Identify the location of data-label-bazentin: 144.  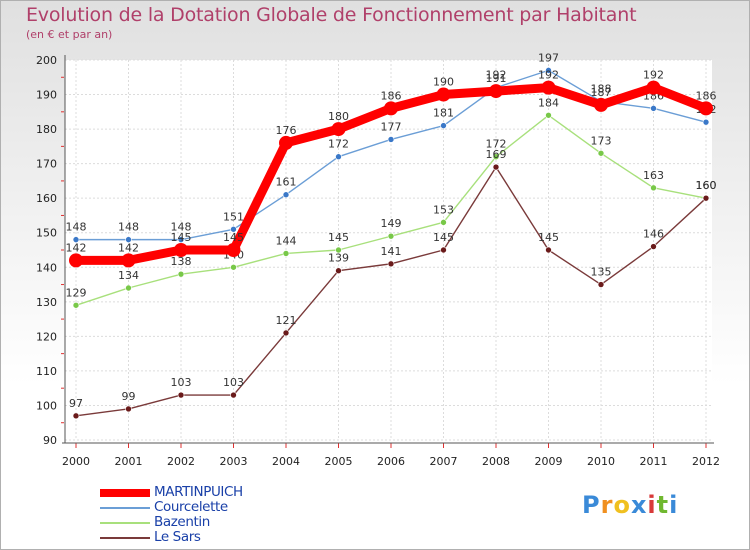
(286, 240).